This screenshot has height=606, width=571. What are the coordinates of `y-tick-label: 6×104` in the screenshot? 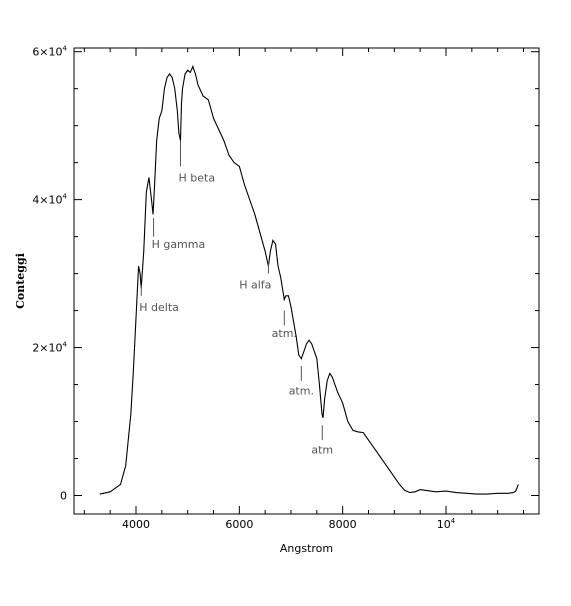 It's located at (49, 52).